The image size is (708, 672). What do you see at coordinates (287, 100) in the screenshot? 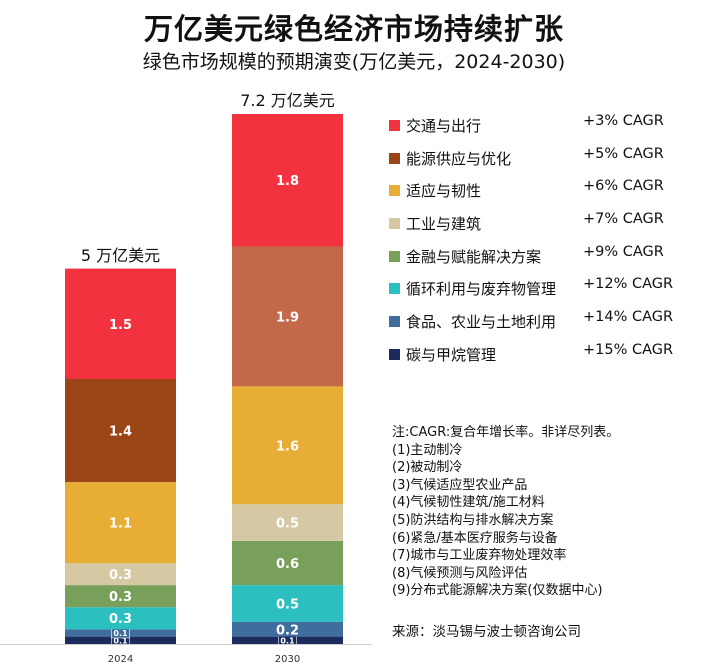
I see `total-label: 7.2 万亿美元` at bounding box center [287, 100].